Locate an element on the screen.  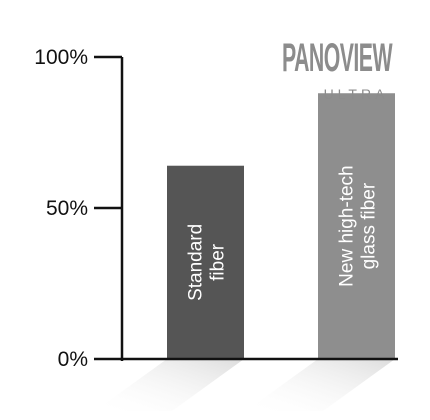
y-tick-label: 50% is located at coordinates (67, 208).